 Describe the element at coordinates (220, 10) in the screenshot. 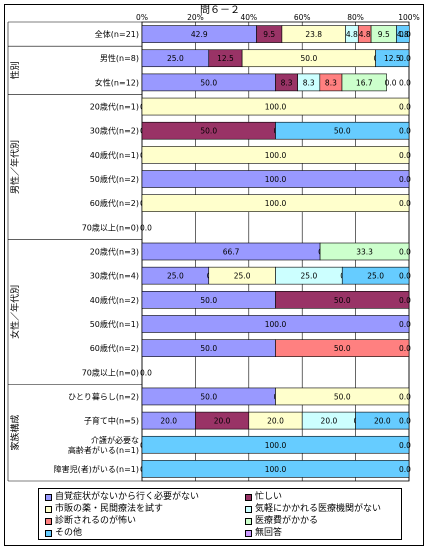

I see `chart-title: 問６－２` at that location.